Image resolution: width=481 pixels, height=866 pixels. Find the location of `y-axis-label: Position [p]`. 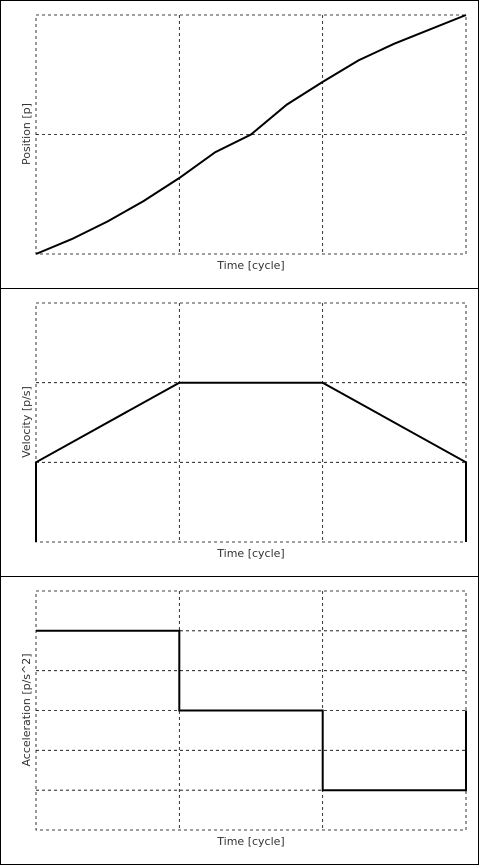

y-axis-label: Position [p] is located at coordinates (26, 134).